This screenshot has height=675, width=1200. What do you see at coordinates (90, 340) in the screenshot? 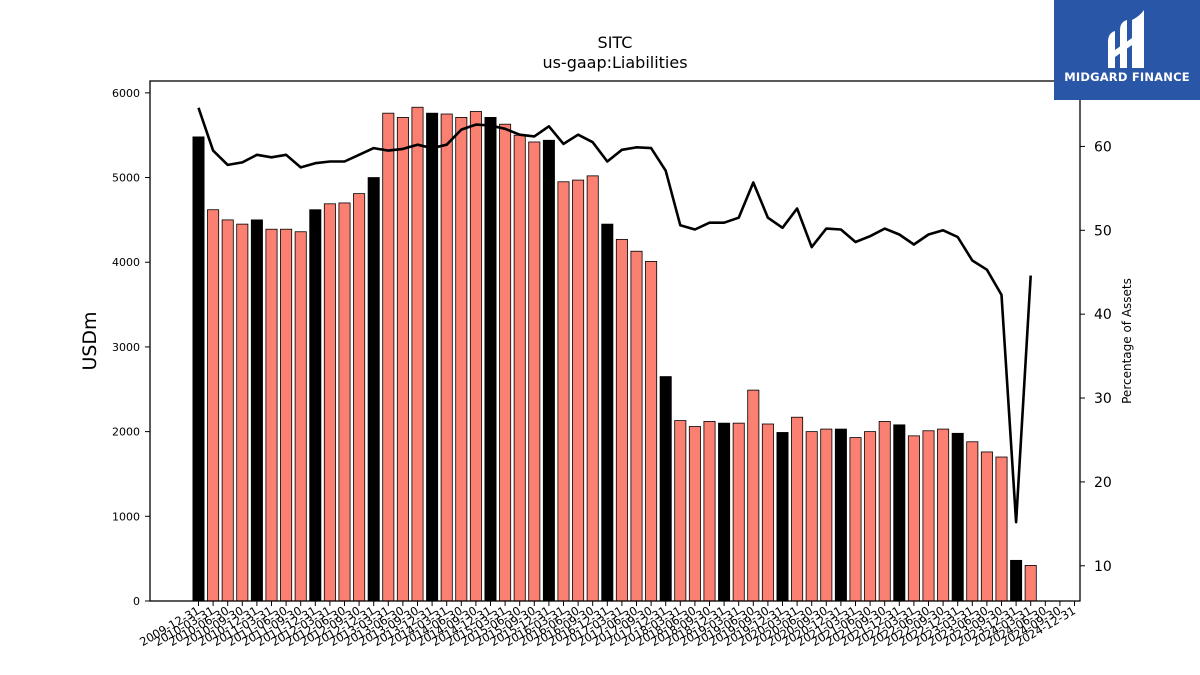
I see `y-axis-label: USDm` at bounding box center [90, 340].